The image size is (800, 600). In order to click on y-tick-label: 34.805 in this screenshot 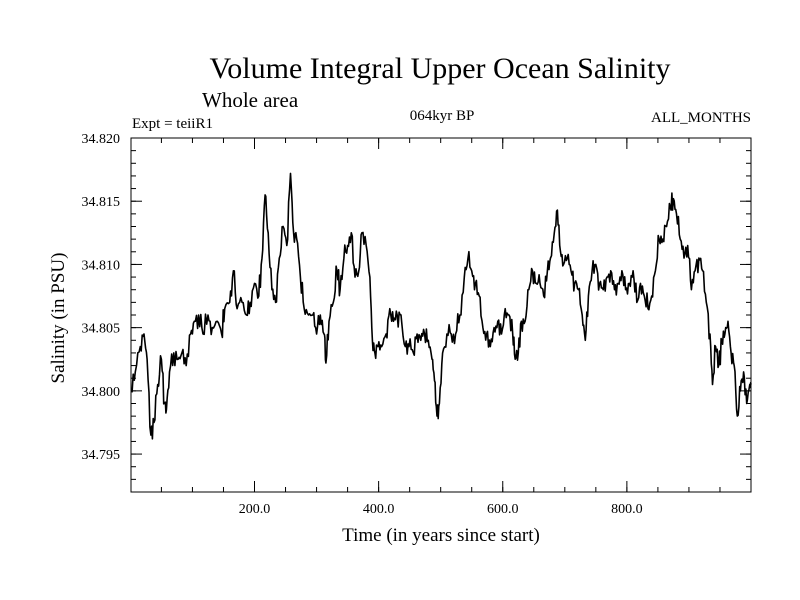, I will do `click(101, 329)`.